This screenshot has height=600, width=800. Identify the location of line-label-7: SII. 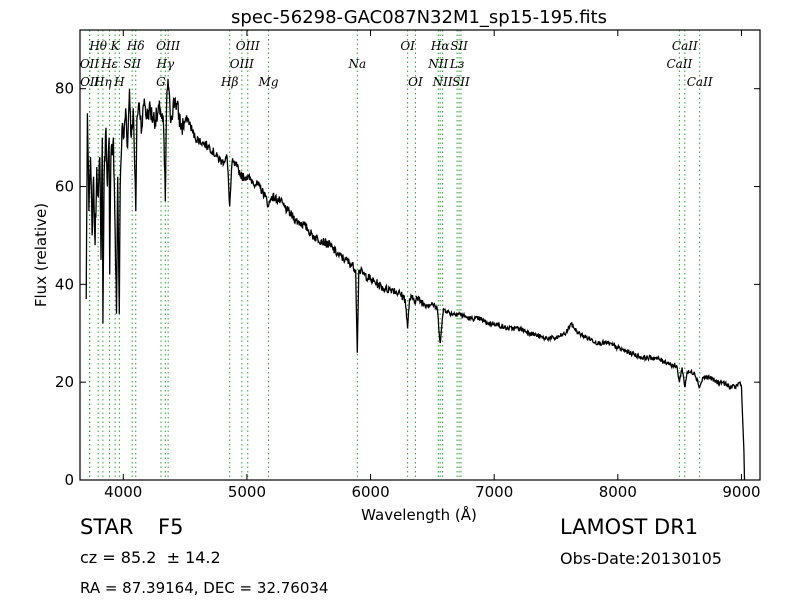
(459, 46).